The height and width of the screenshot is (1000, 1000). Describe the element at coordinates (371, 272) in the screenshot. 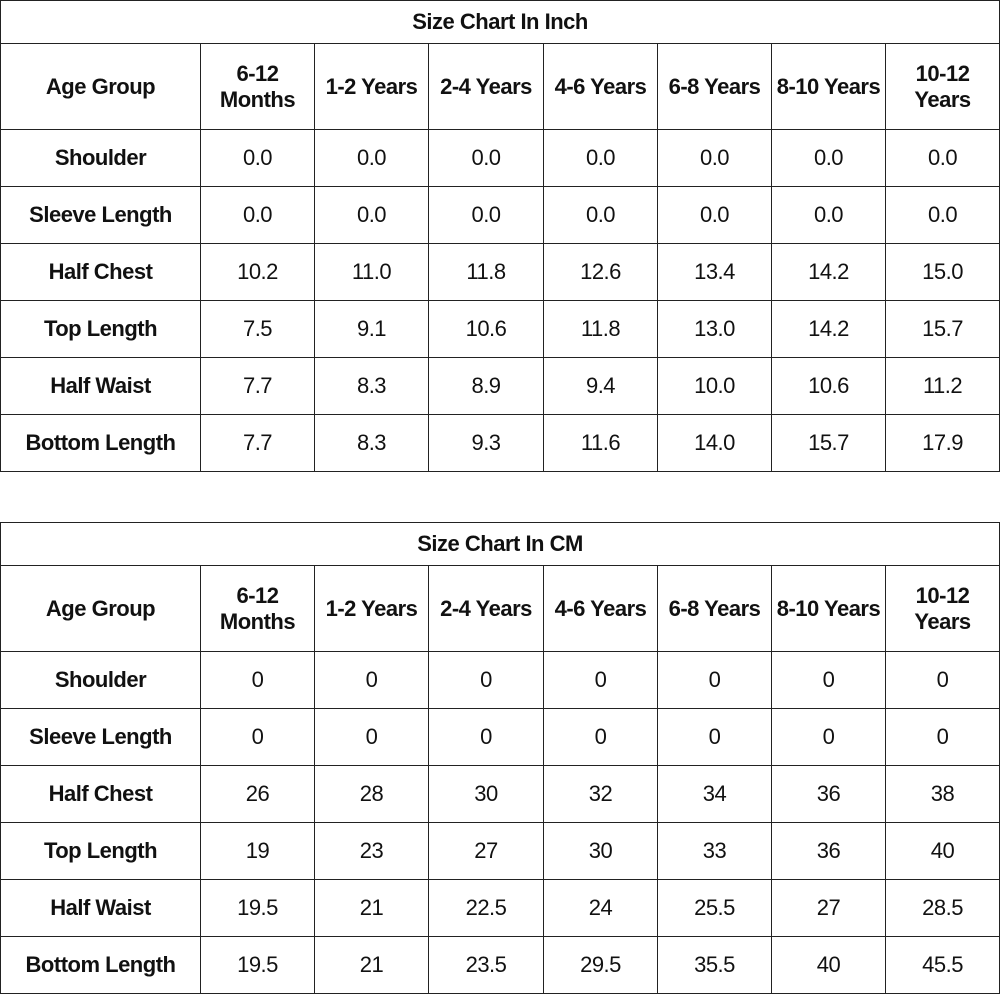

I see `cell: 11.0` at that location.